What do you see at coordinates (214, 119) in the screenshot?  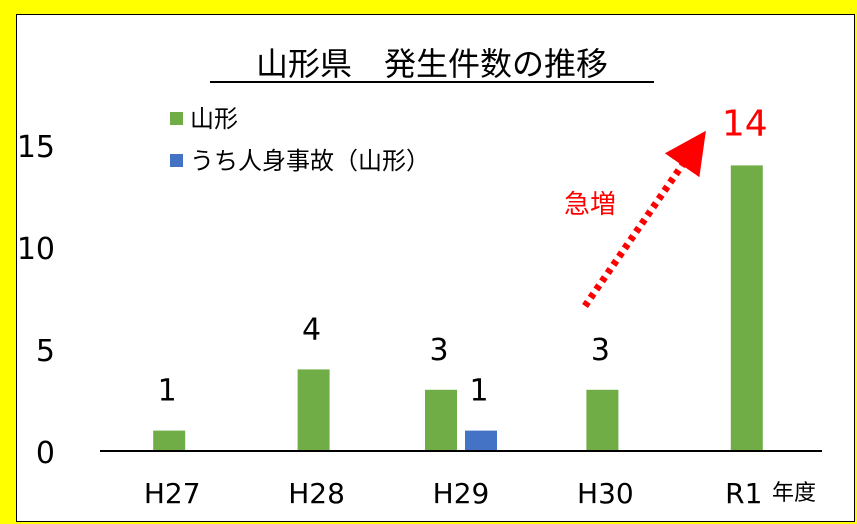 I see `legend-label-yamagata: 山形` at bounding box center [214, 119].